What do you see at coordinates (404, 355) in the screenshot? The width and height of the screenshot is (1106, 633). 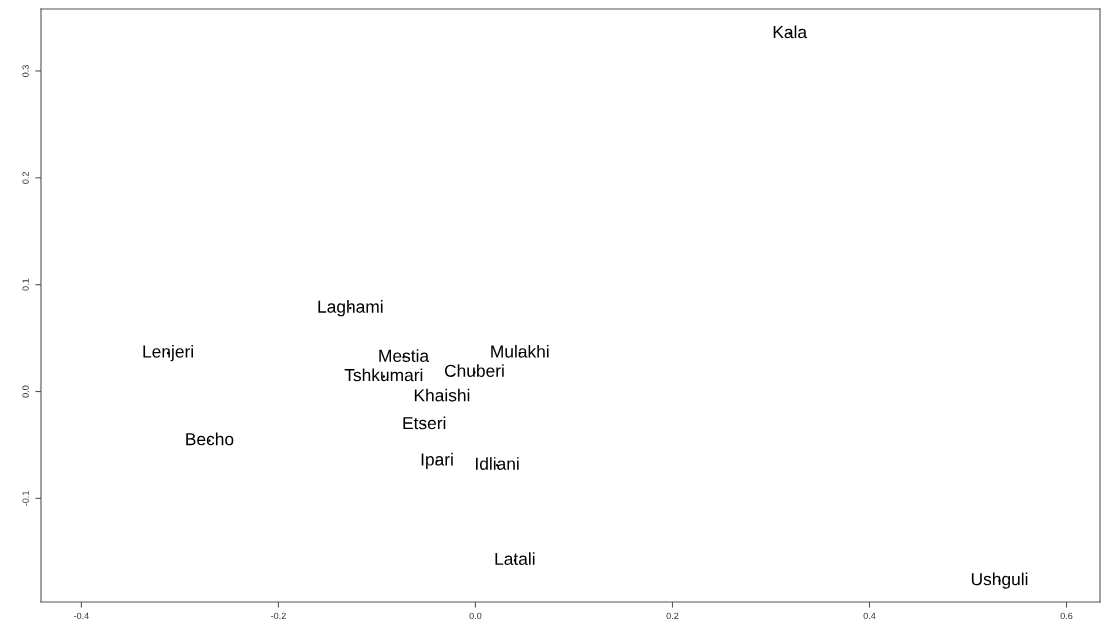 I see `data-label: Mestia` at bounding box center [404, 355].